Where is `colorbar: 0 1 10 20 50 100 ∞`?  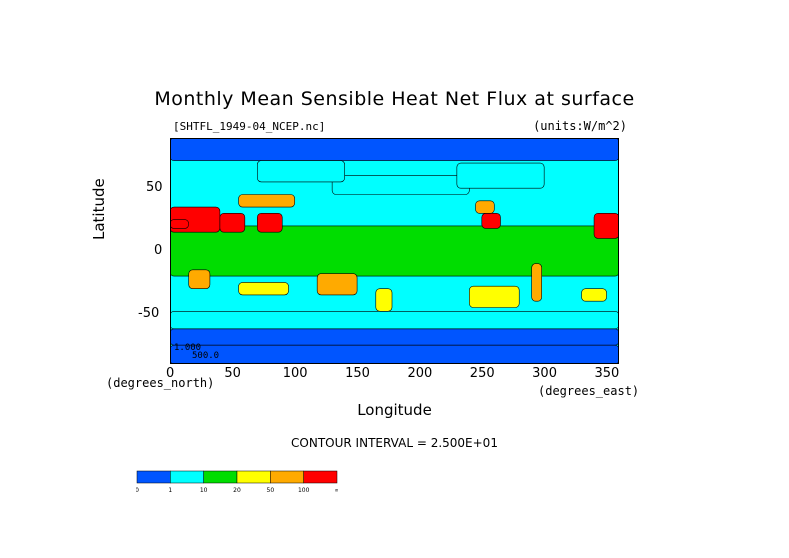
colorbar: 0 1 10 20 50 100 ∞ is located at coordinates (237, 482).